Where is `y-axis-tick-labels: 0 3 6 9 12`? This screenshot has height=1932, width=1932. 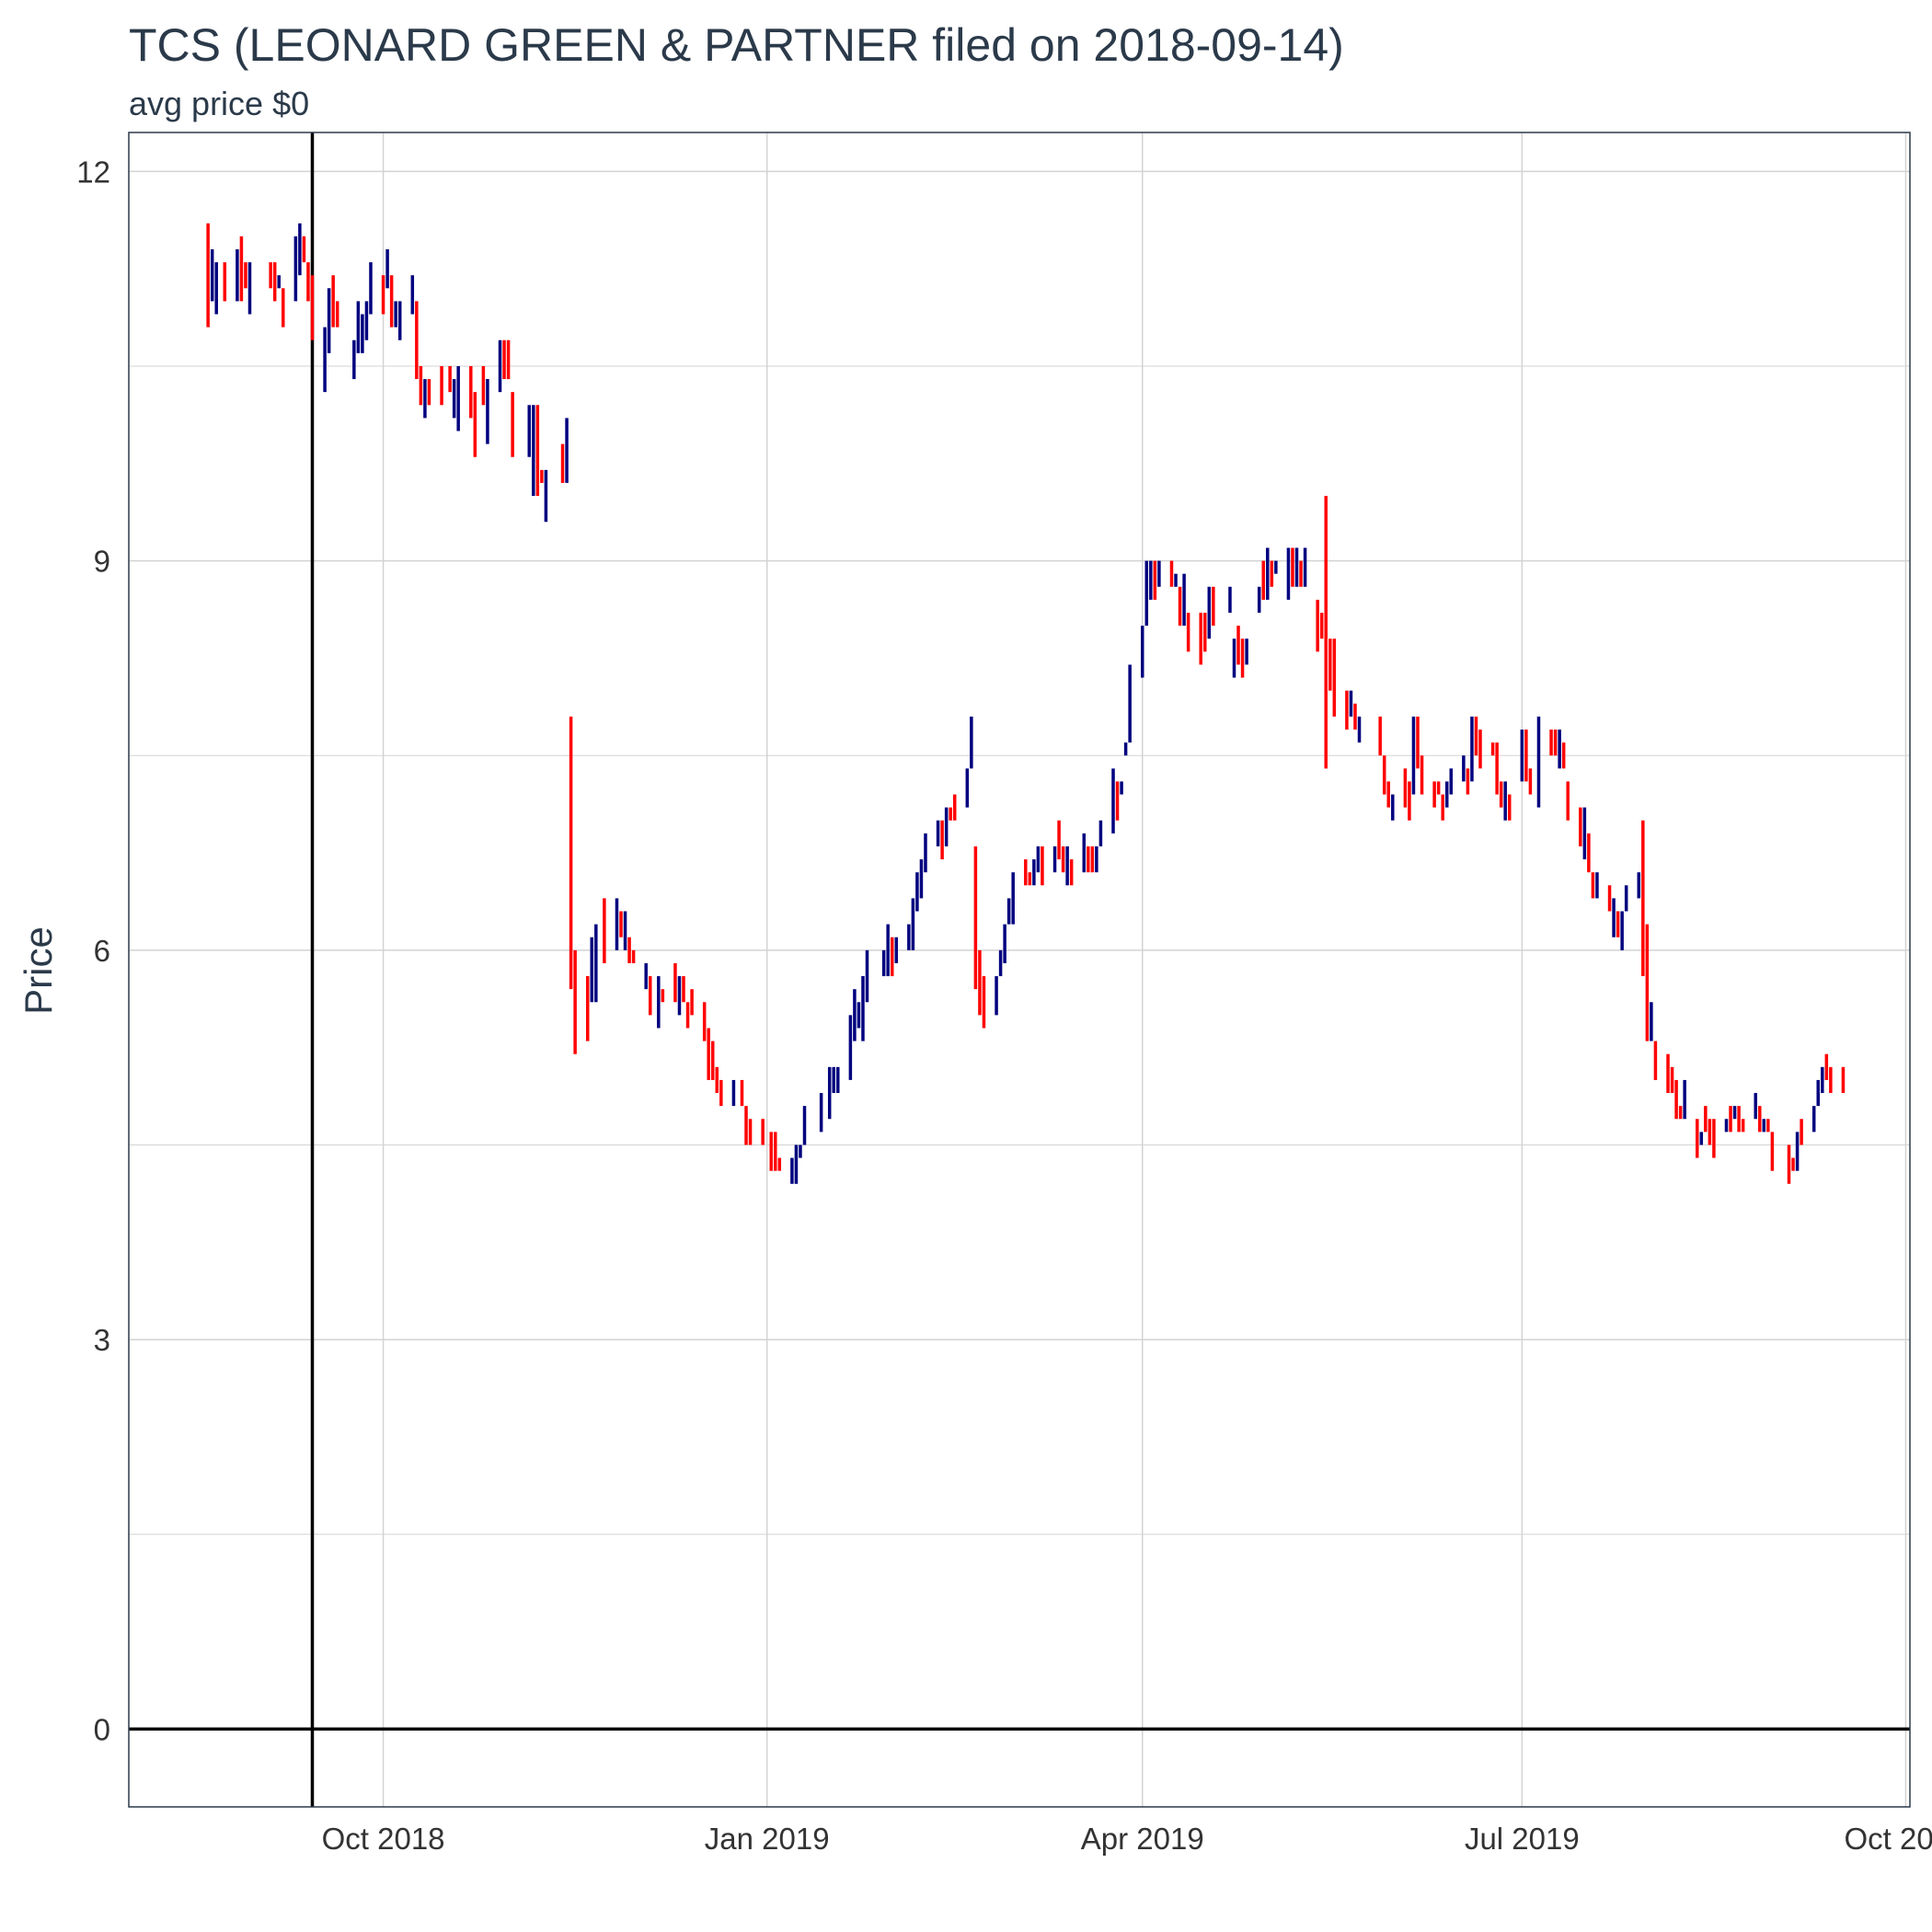 y-axis-tick-labels: 0 3 6 9 12 is located at coordinates (93, 951).